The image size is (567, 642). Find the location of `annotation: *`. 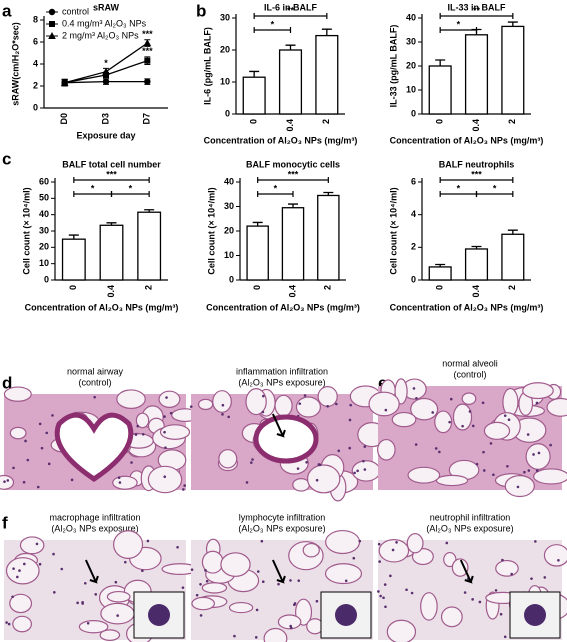

annotation: * is located at coordinates (106, 63).